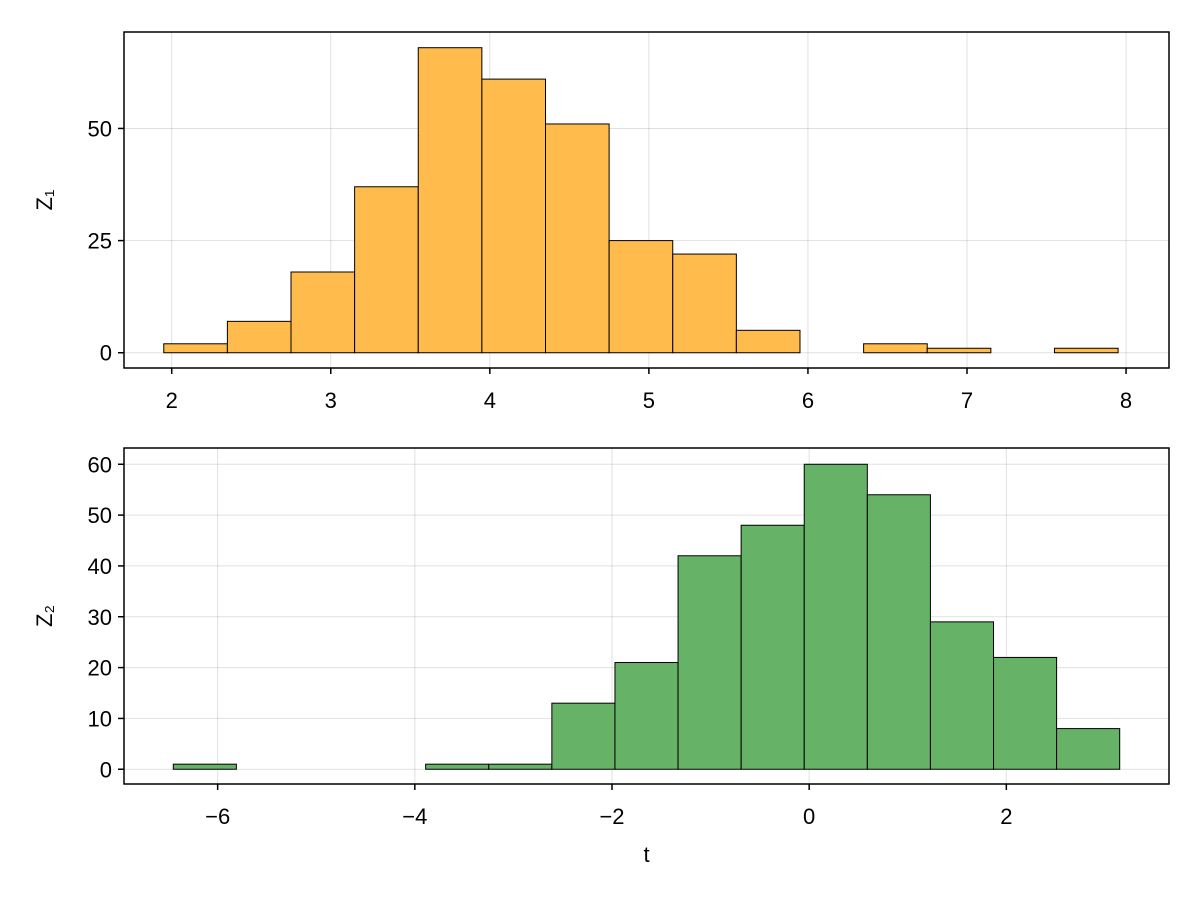  Describe the element at coordinates (1126, 400) in the screenshot. I see `x-tick-label: 8` at that location.